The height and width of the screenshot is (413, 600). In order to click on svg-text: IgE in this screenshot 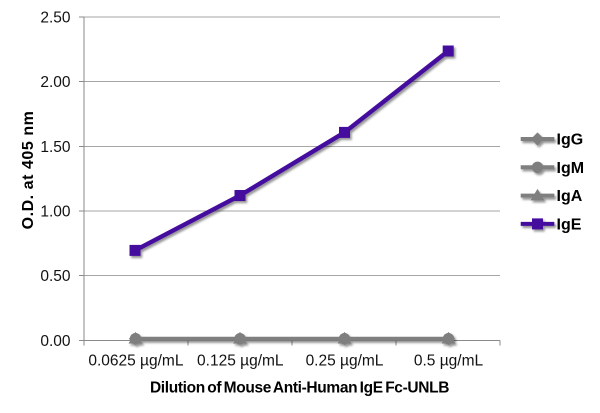, I will do `click(569, 224)`.